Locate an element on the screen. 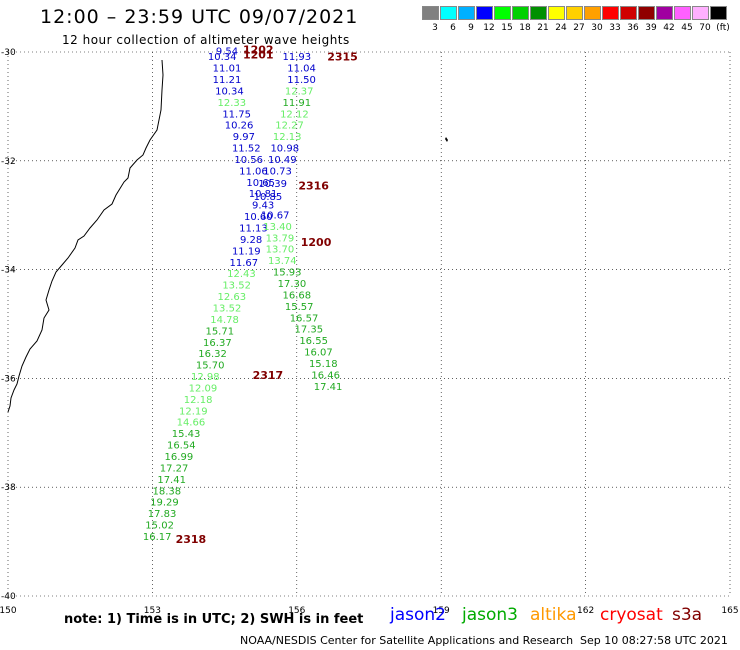 The height and width of the screenshot is (650, 740). swh-reading: 11.01 is located at coordinates (227, 69).